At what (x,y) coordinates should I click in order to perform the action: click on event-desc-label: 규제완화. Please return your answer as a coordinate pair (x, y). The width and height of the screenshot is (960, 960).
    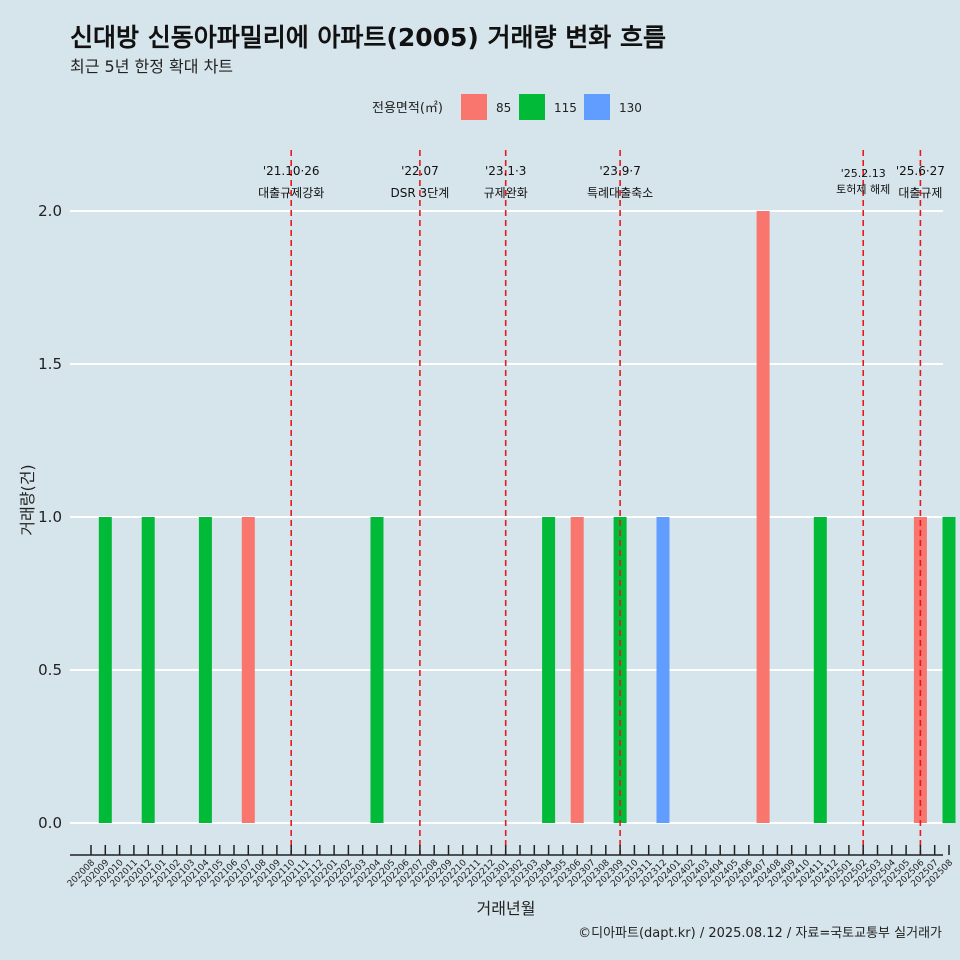
    Looking at the image, I should click on (506, 193).